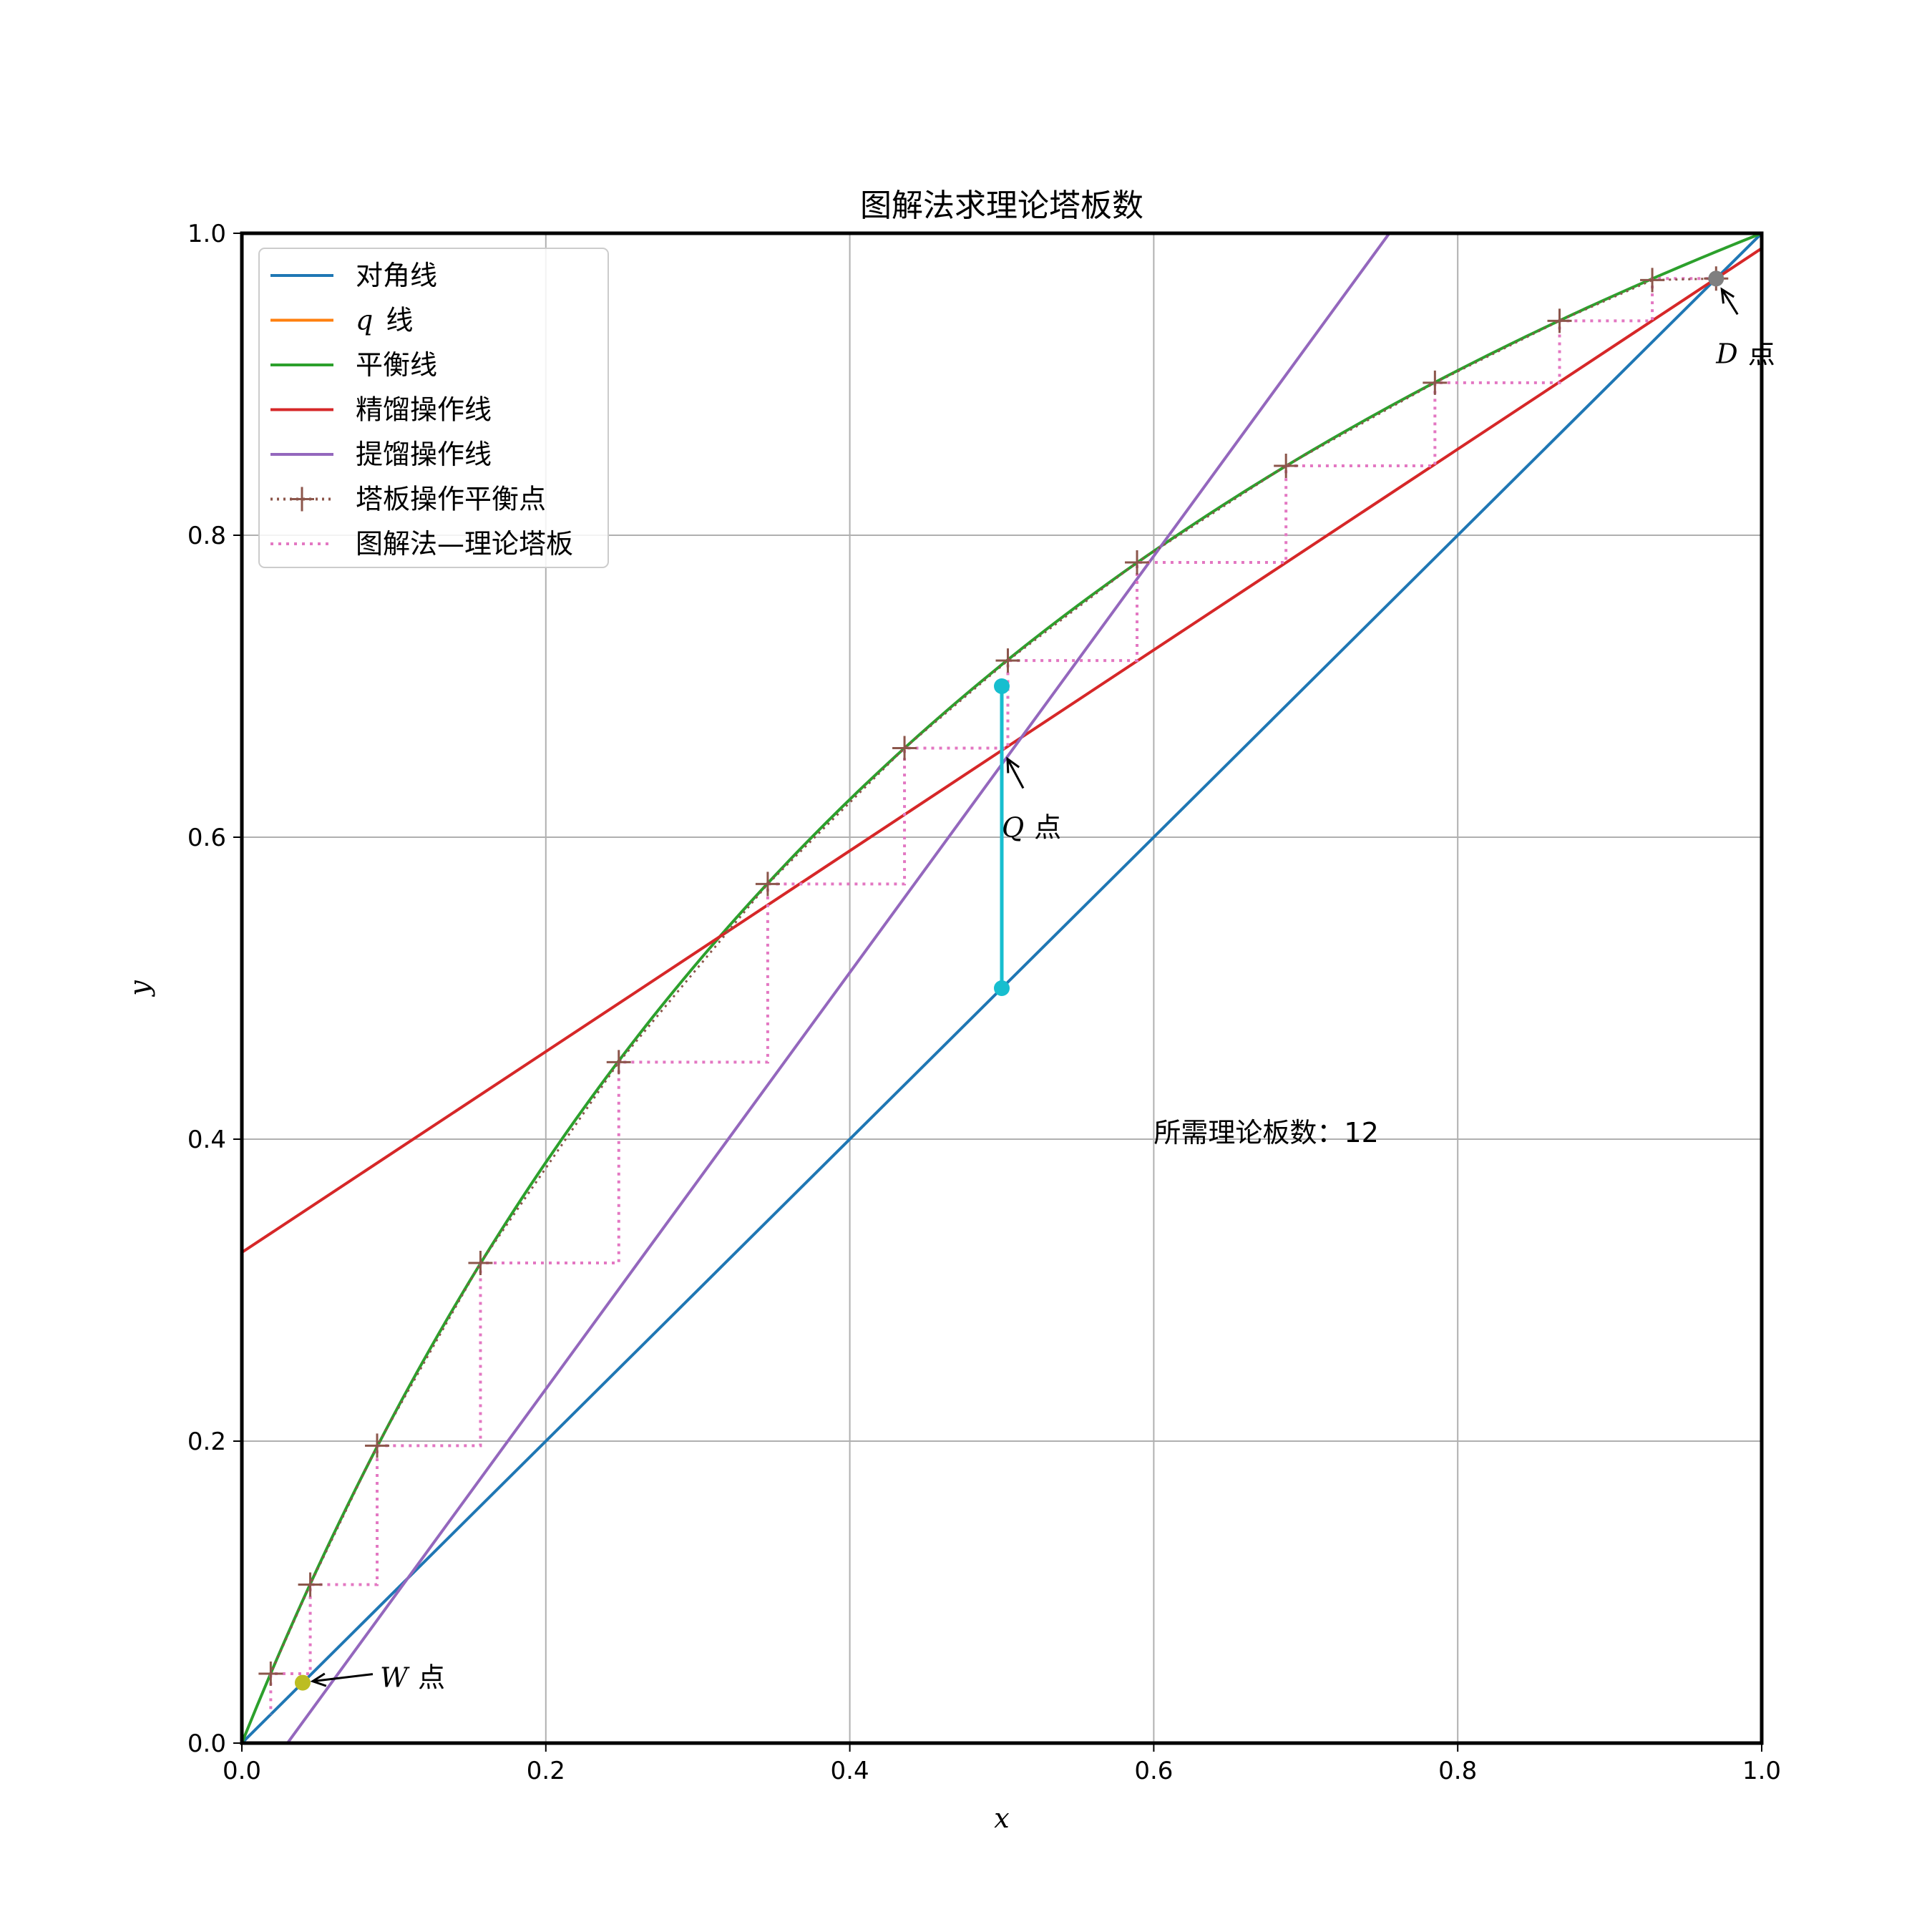  Describe the element at coordinates (206, 536) in the screenshot. I see `y-tick-label: 0.8` at that location.